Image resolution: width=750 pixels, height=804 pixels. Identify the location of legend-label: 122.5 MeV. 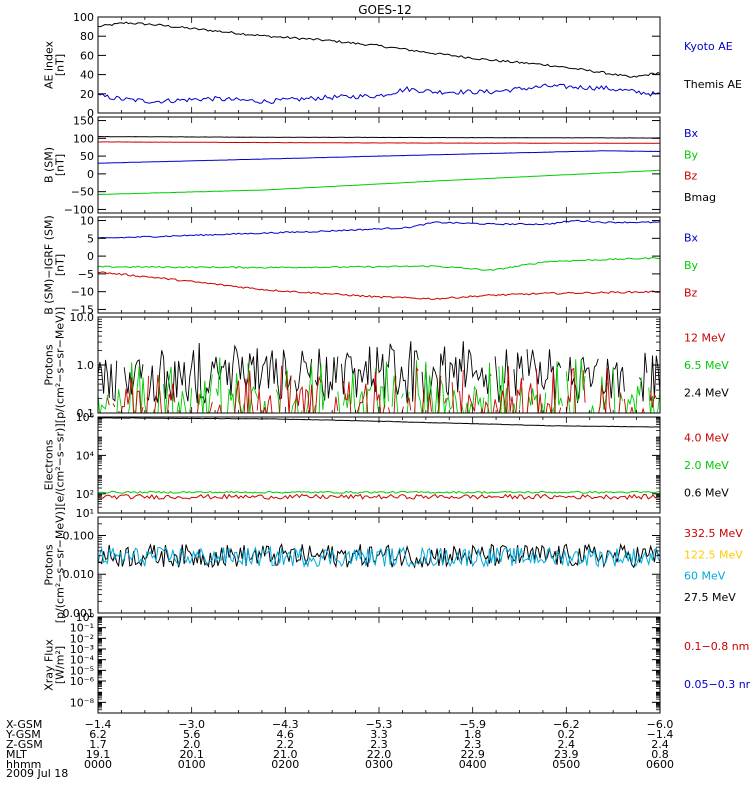
(713, 554).